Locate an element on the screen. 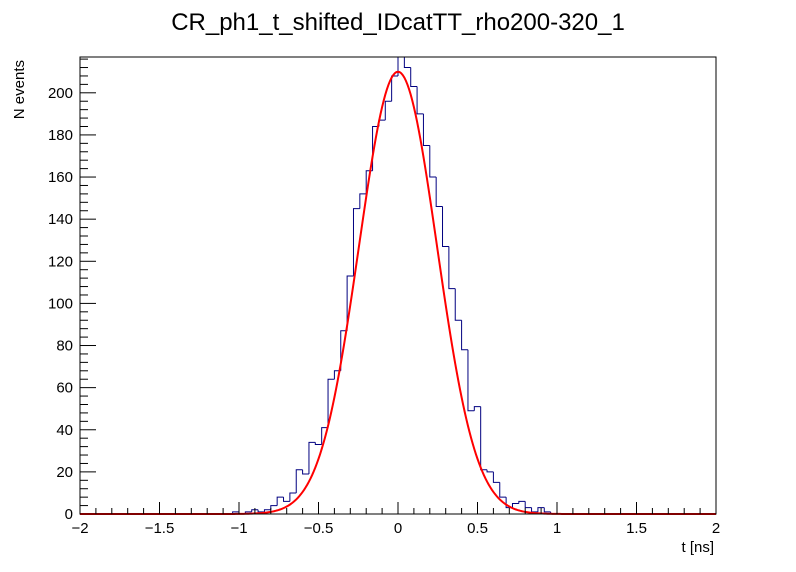  y-axis-ticks: 0 20 40 60 80 100 120 140 160 180 200 is located at coordinates (72, 290).